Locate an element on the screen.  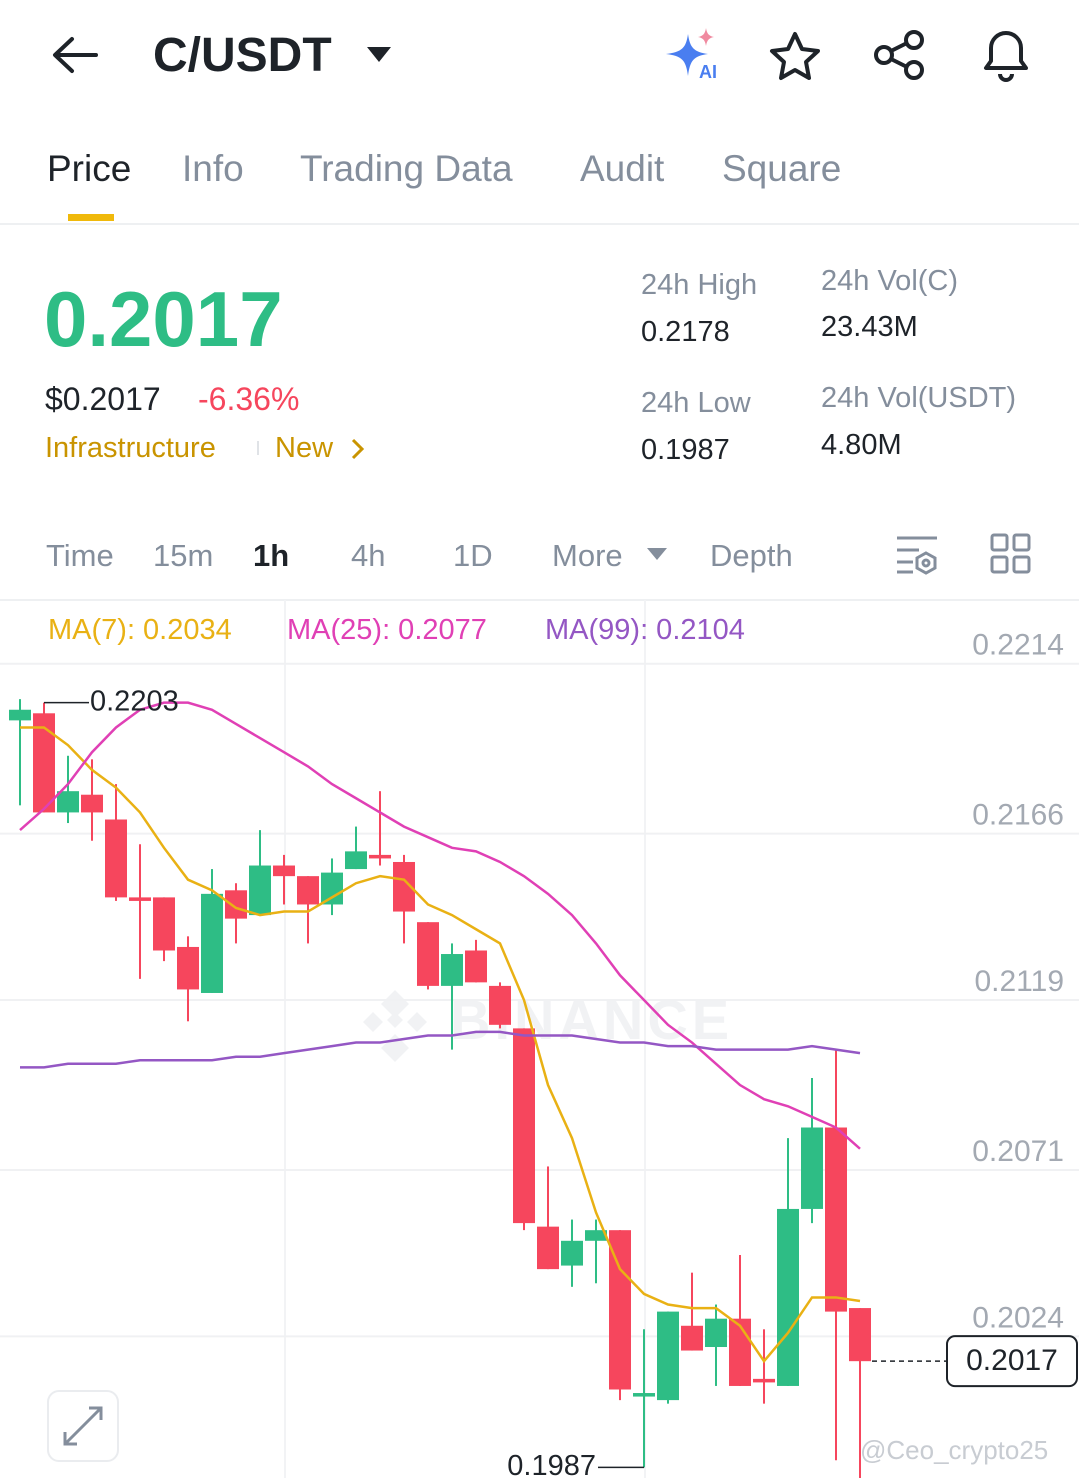
timeframe: 1D is located at coordinates (473, 555).